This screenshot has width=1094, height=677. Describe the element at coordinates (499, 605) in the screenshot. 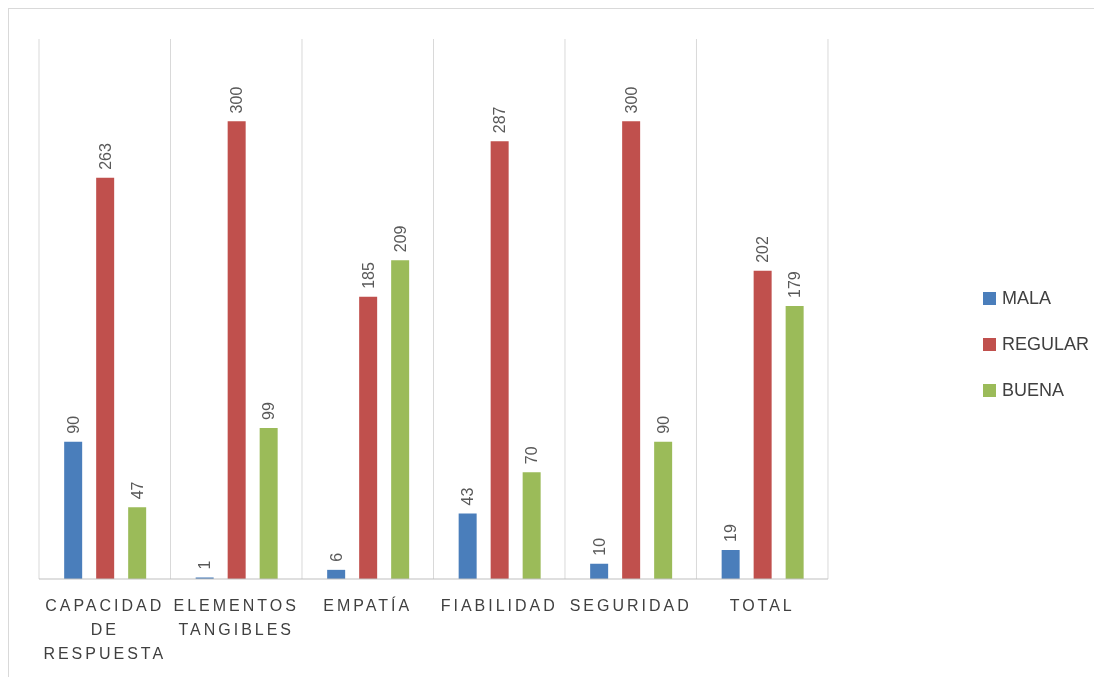

I see `x-tick-label: FIABILIDAD` at that location.